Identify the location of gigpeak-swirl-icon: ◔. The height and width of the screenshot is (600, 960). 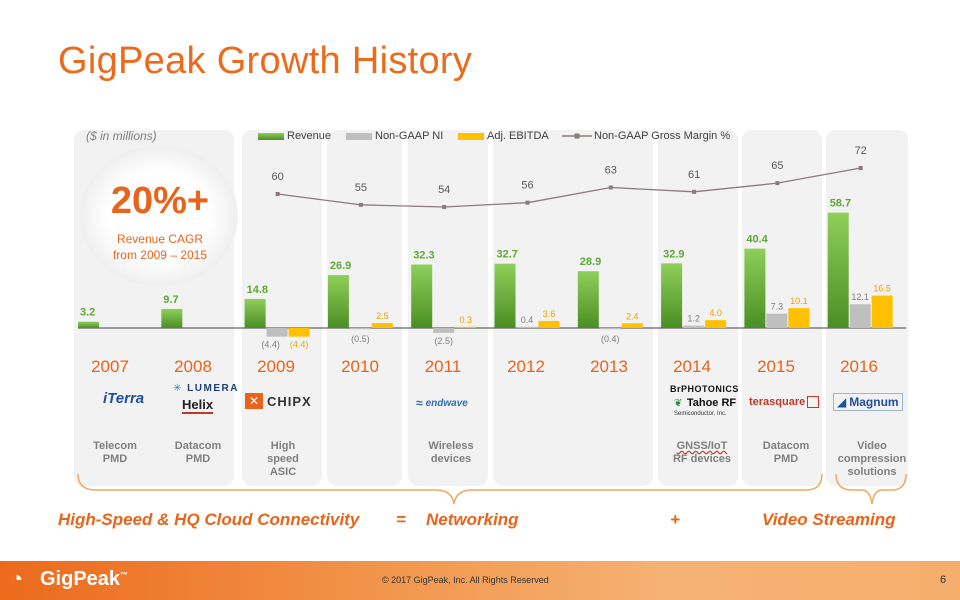
(17, 578).